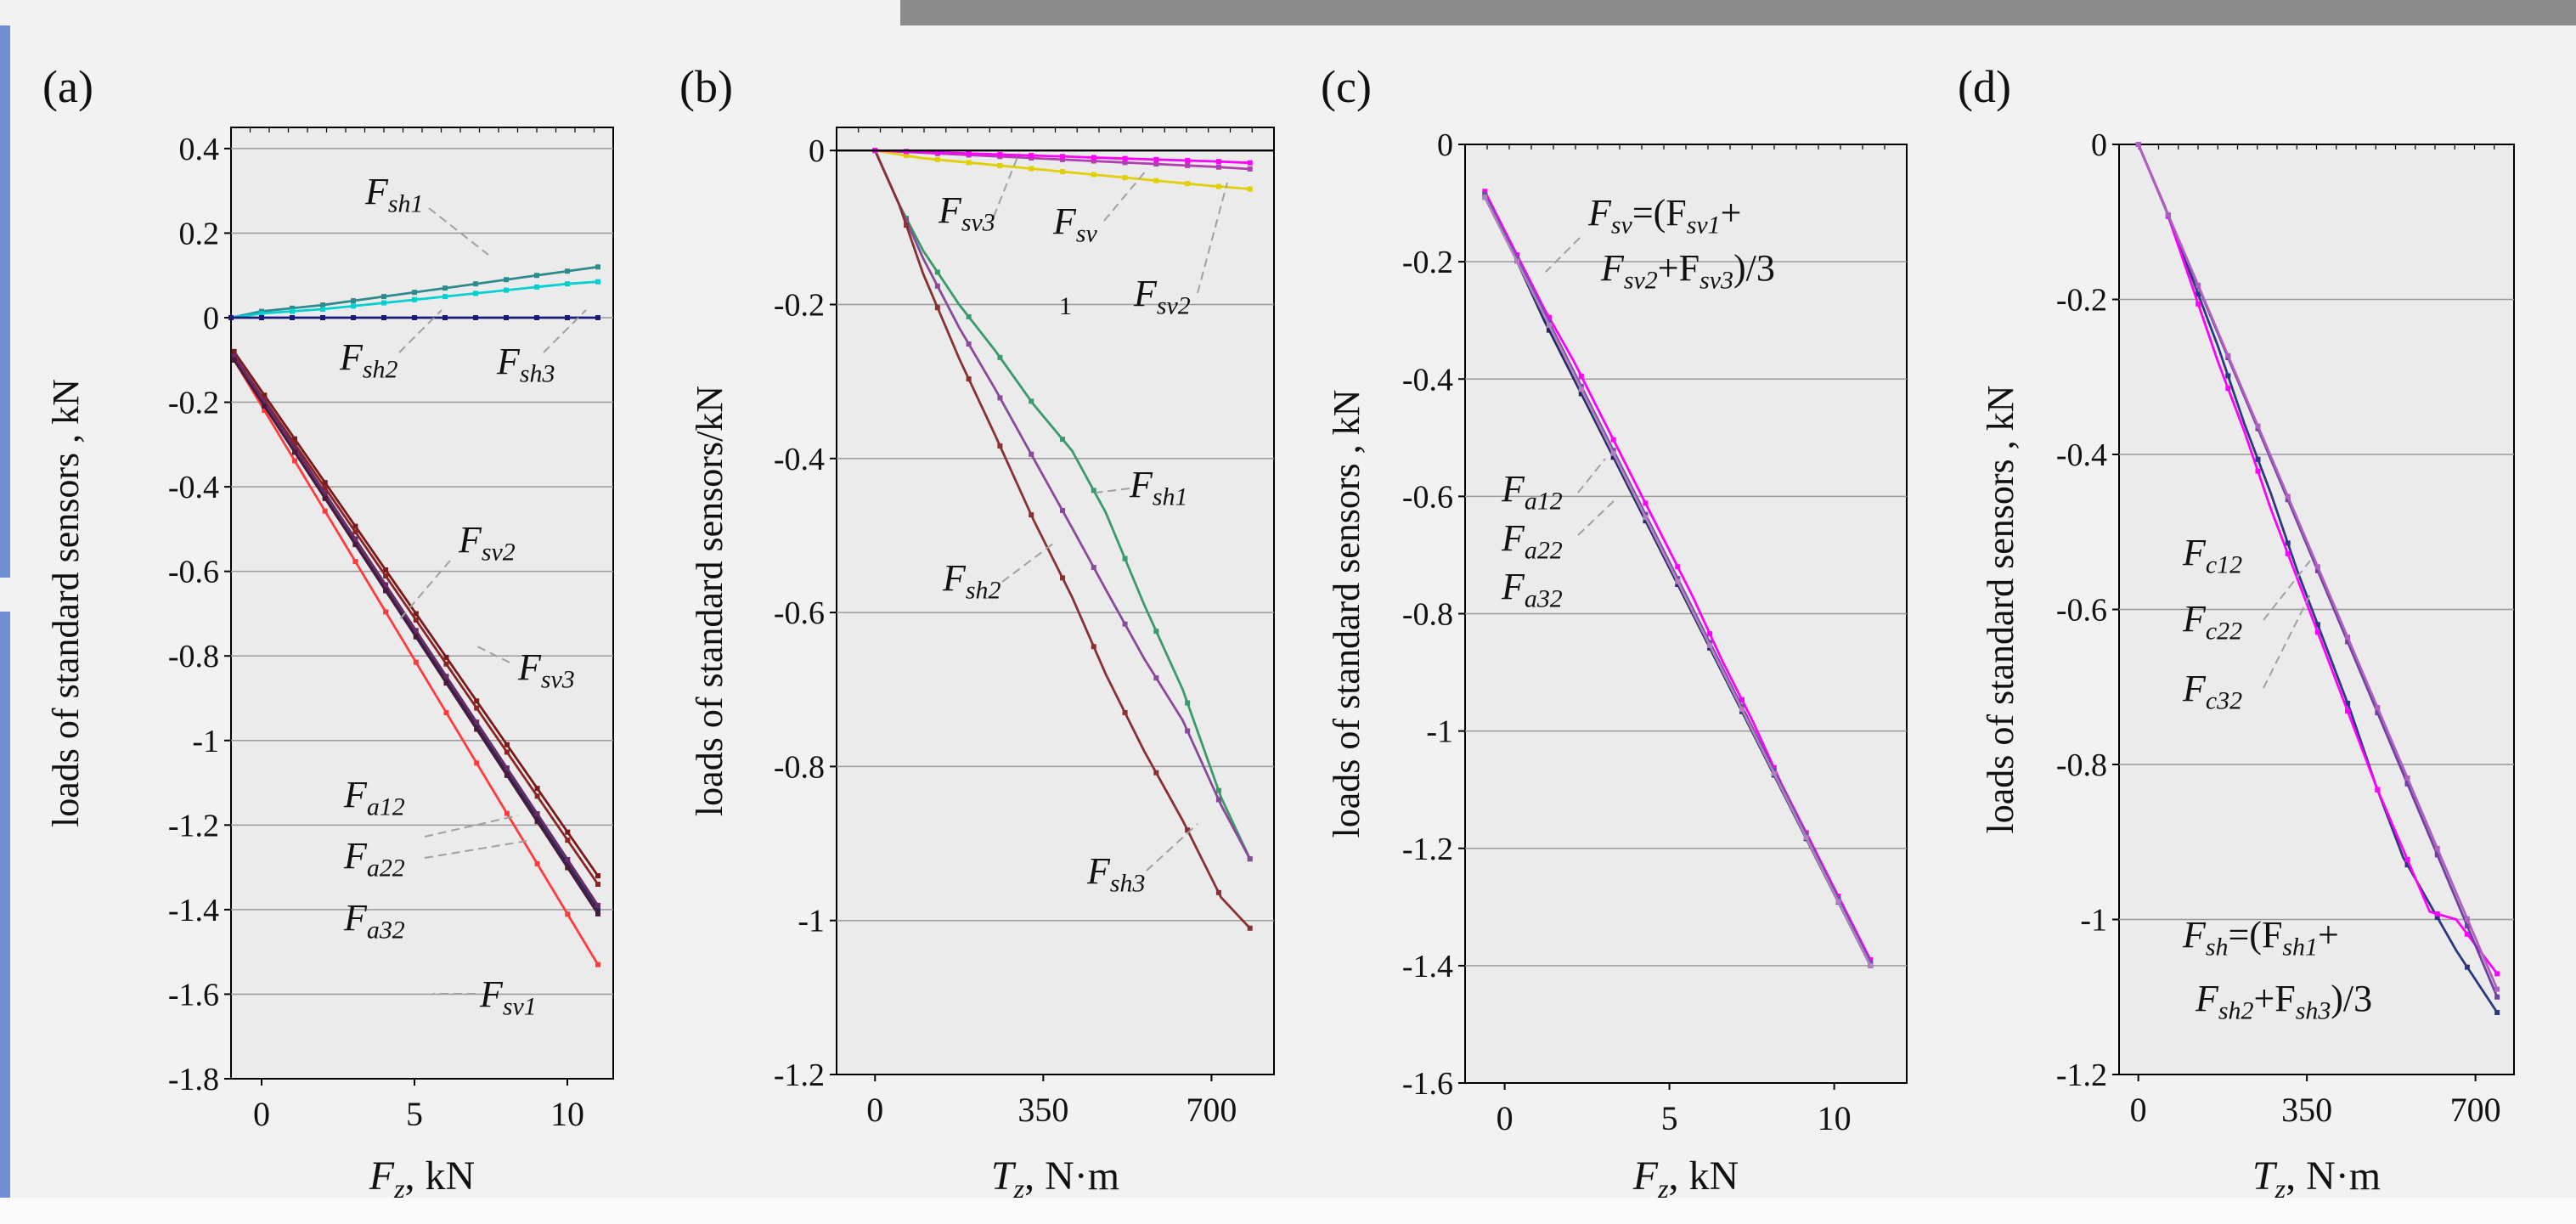 This screenshot has width=2576, height=1224. Describe the element at coordinates (1211, 1110) in the screenshot. I see `x-tick-label: 700` at that location.